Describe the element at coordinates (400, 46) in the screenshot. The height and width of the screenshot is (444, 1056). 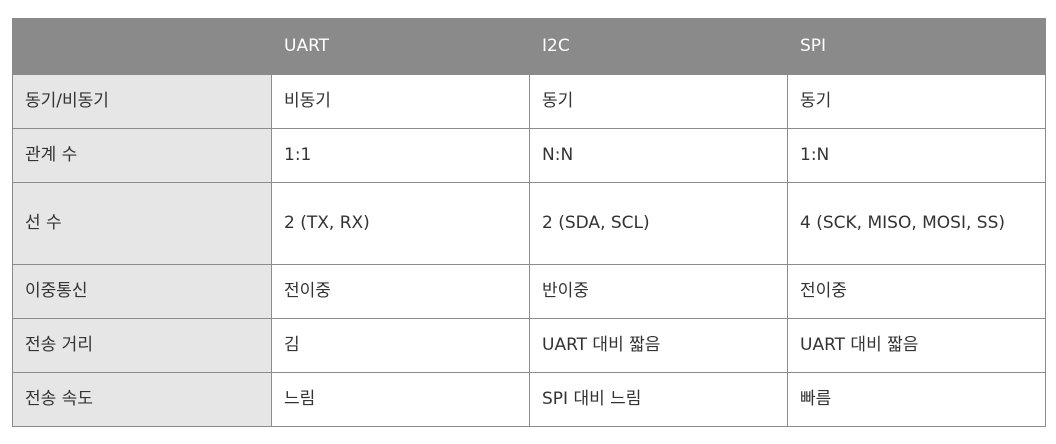
I see `header-uart: UART` at that location.